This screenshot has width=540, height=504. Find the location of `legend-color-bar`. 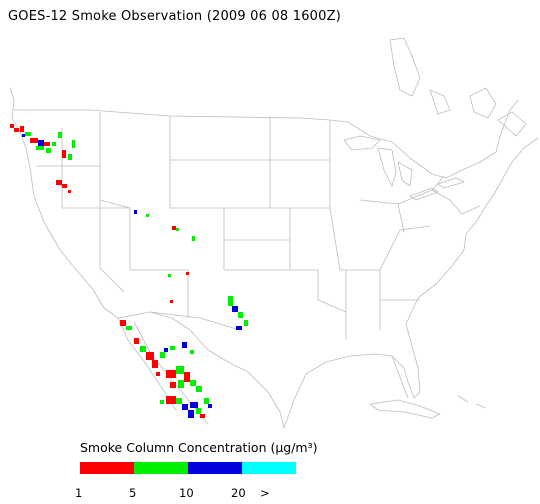

legend-color-bar is located at coordinates (188, 468).